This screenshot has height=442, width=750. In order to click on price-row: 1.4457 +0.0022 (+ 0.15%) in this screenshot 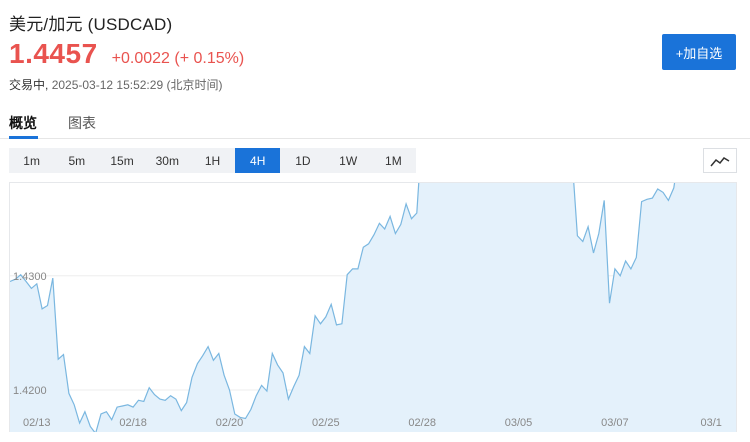, I will do `click(126, 54)`.